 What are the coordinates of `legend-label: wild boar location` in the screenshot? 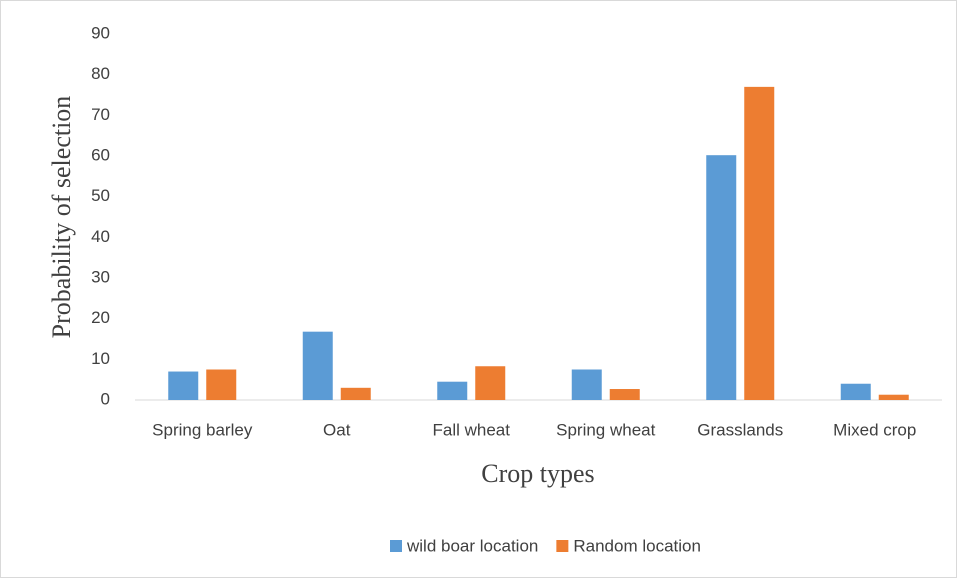 It's located at (472, 545).